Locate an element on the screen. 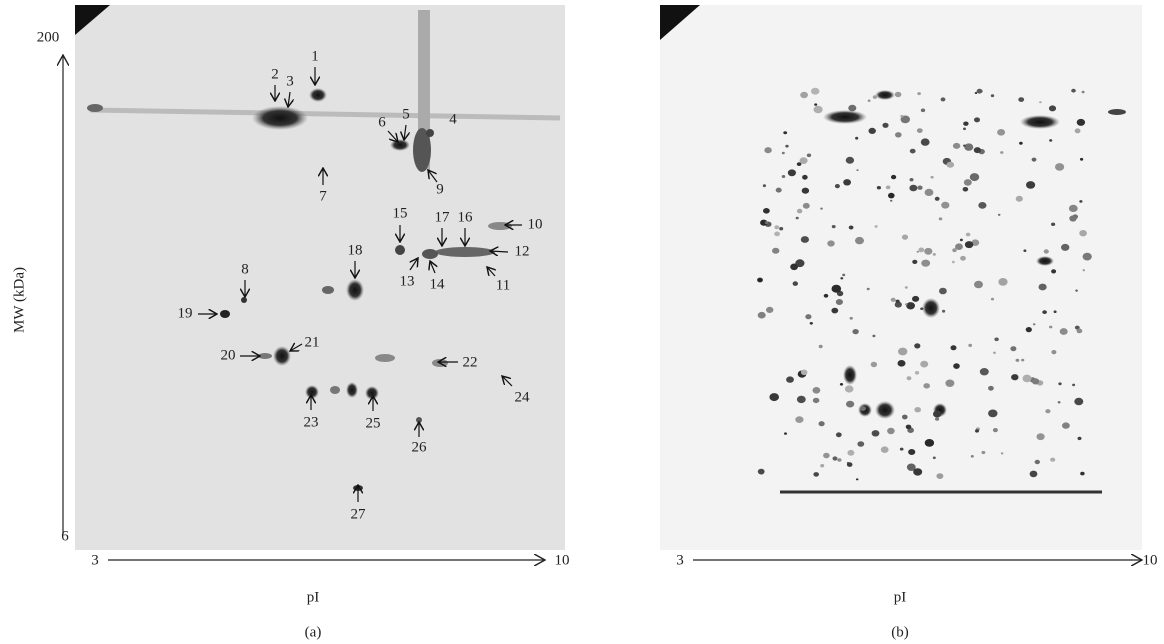 This screenshot has height=644, width=1164. spot-label: 3 is located at coordinates (290, 81).